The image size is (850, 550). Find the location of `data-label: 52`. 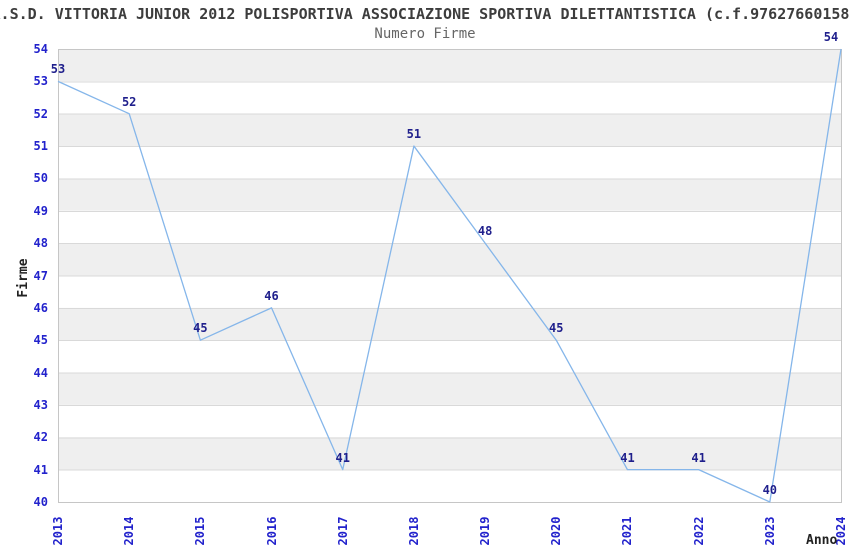

data-label: 52 is located at coordinates (129, 101).